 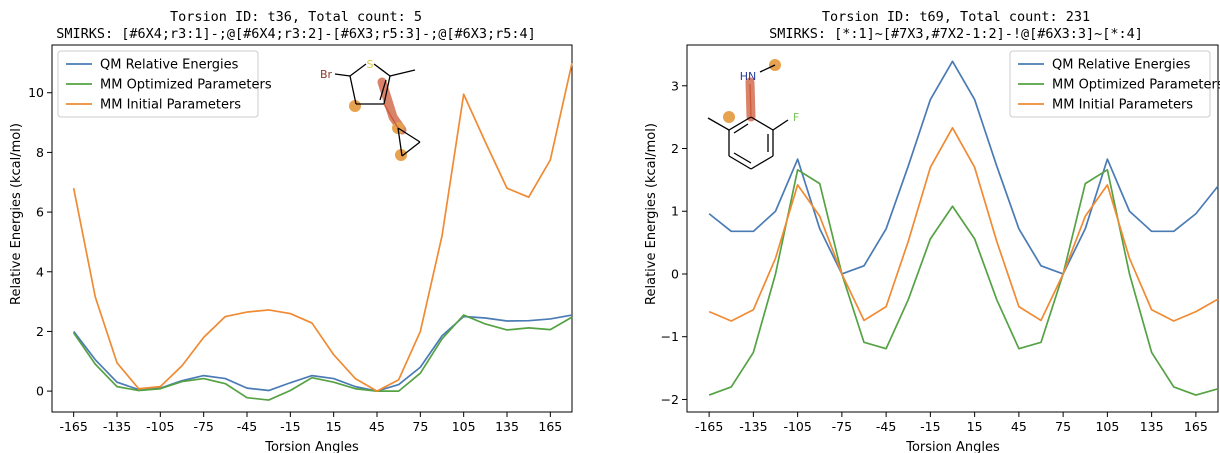 I want to click on y-tick-label: 8, so click(x=40, y=152).